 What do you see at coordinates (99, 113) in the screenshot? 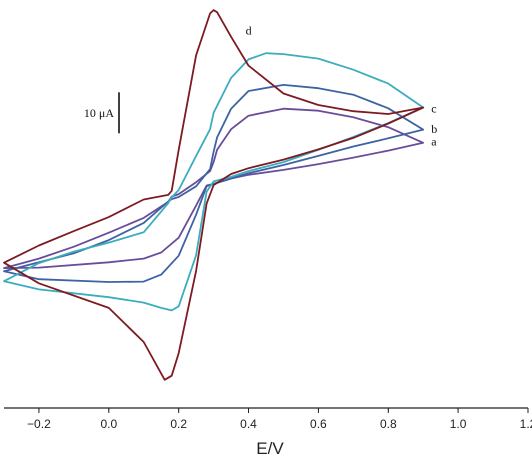
I see `scale-bar-label: 10 μA` at bounding box center [99, 113].